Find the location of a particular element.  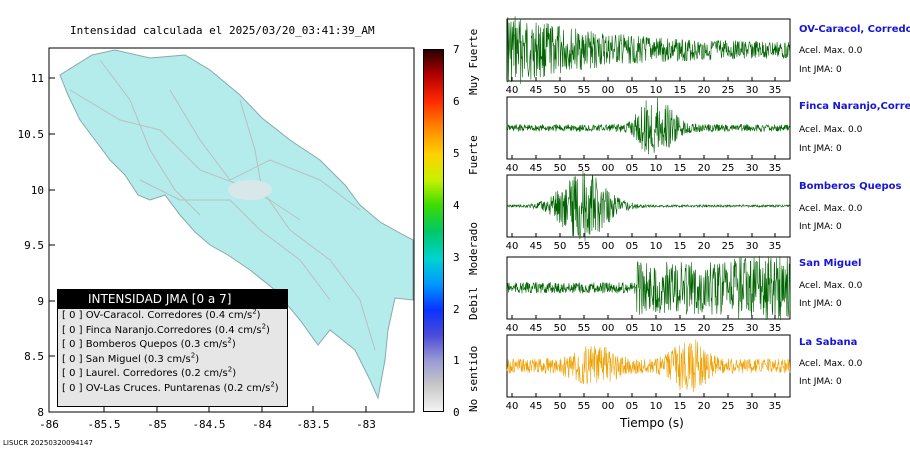

time-tick-label: 45 is located at coordinates (536, 406).